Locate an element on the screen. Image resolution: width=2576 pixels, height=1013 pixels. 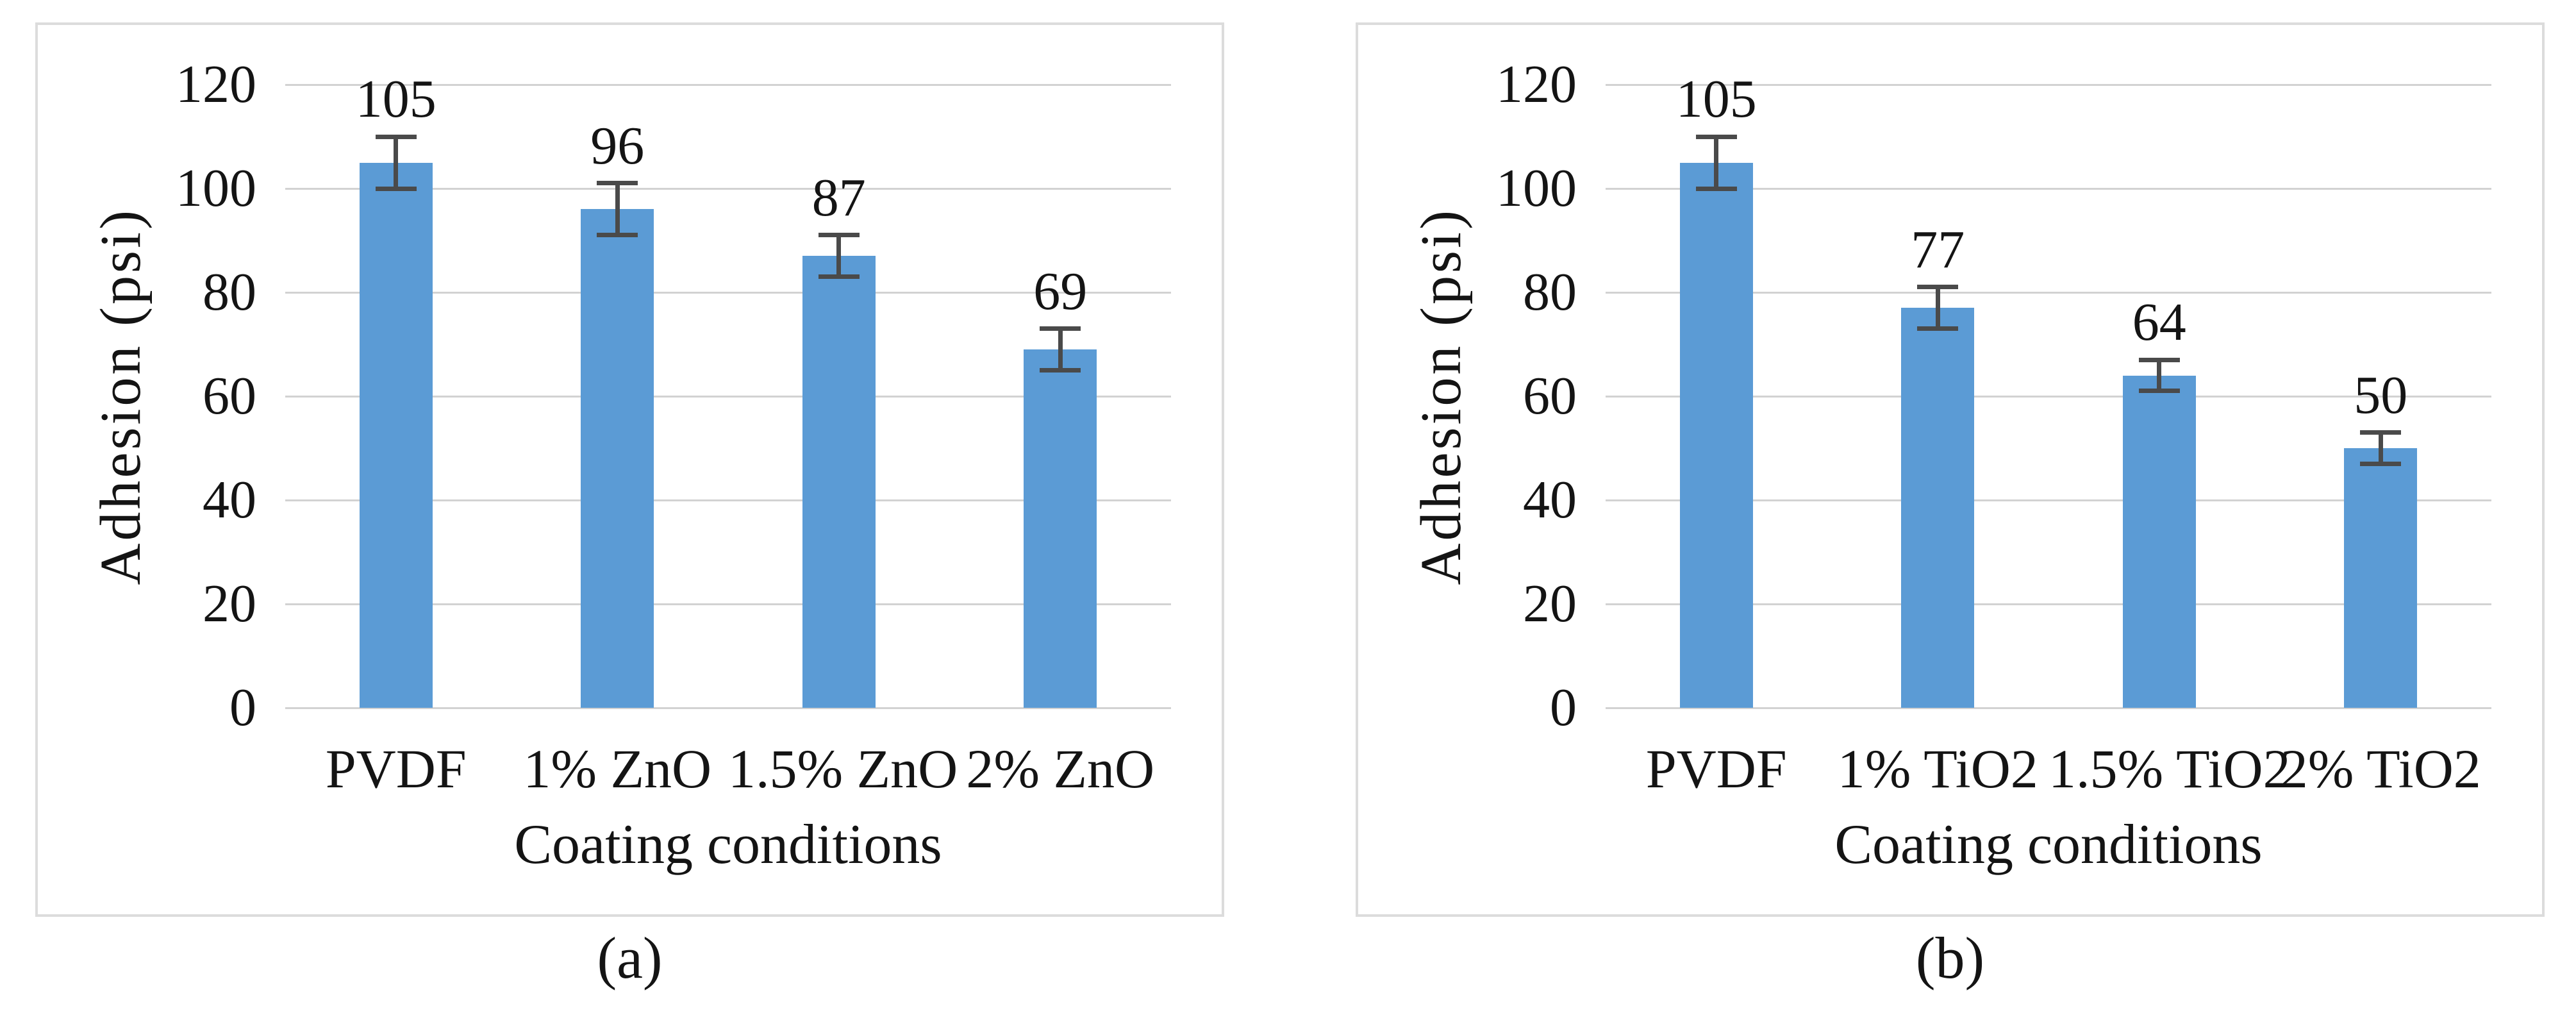
bar-value-label: 77 is located at coordinates (1938, 249).